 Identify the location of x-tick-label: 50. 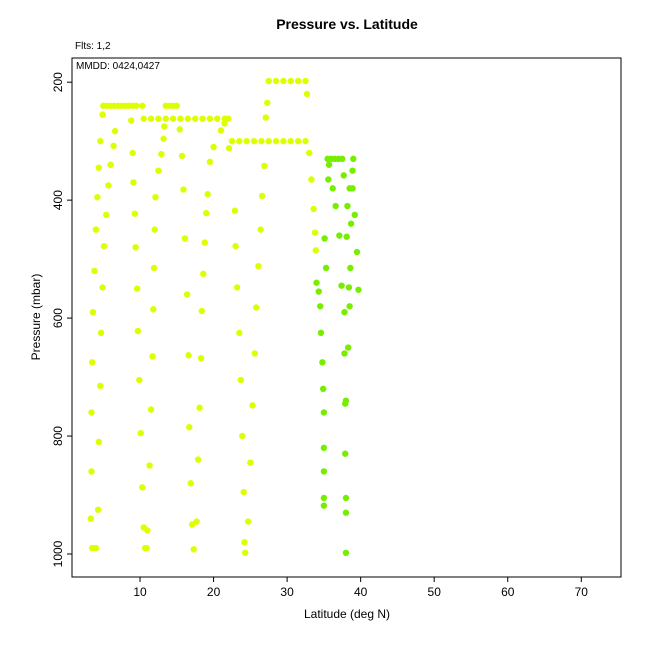
(435, 592).